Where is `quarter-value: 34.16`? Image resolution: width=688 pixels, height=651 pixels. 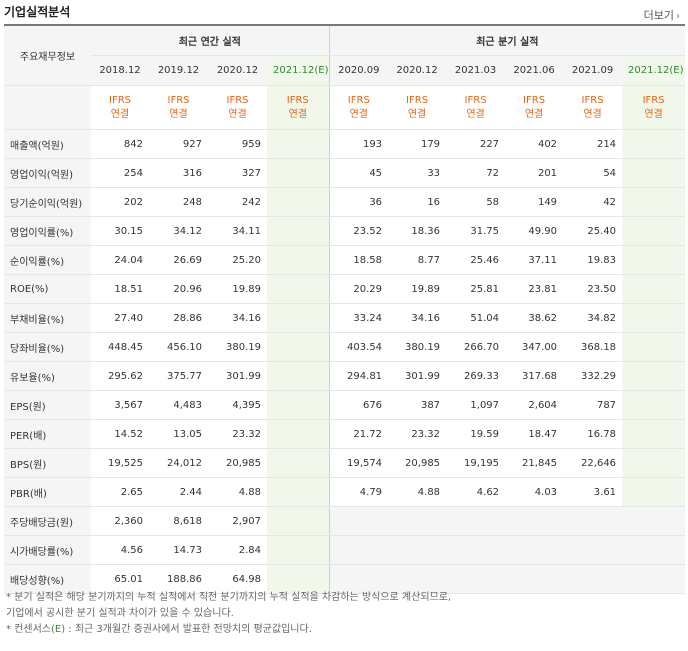 quarter-value: 34.16 is located at coordinates (417, 318).